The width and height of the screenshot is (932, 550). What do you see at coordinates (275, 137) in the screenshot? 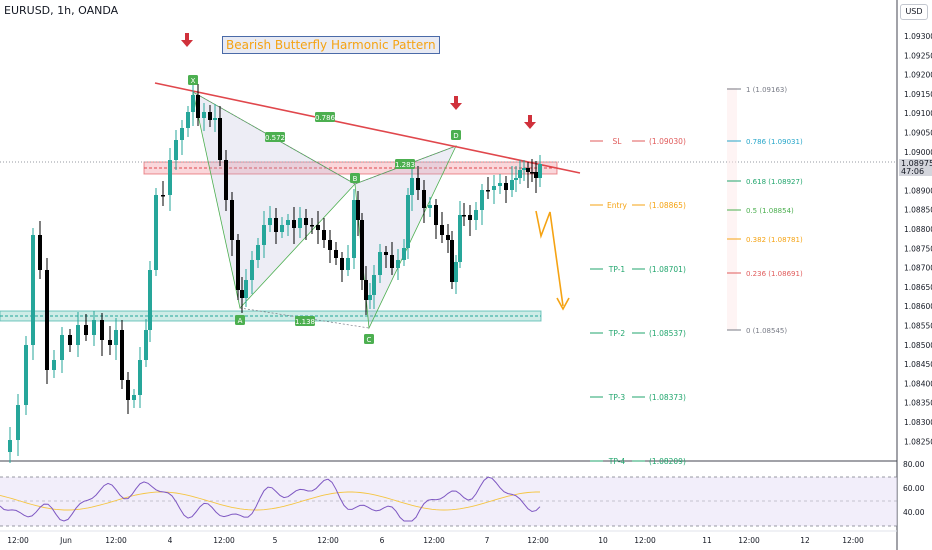
I see `ratio-label-ab: 0.572` at bounding box center [275, 137].